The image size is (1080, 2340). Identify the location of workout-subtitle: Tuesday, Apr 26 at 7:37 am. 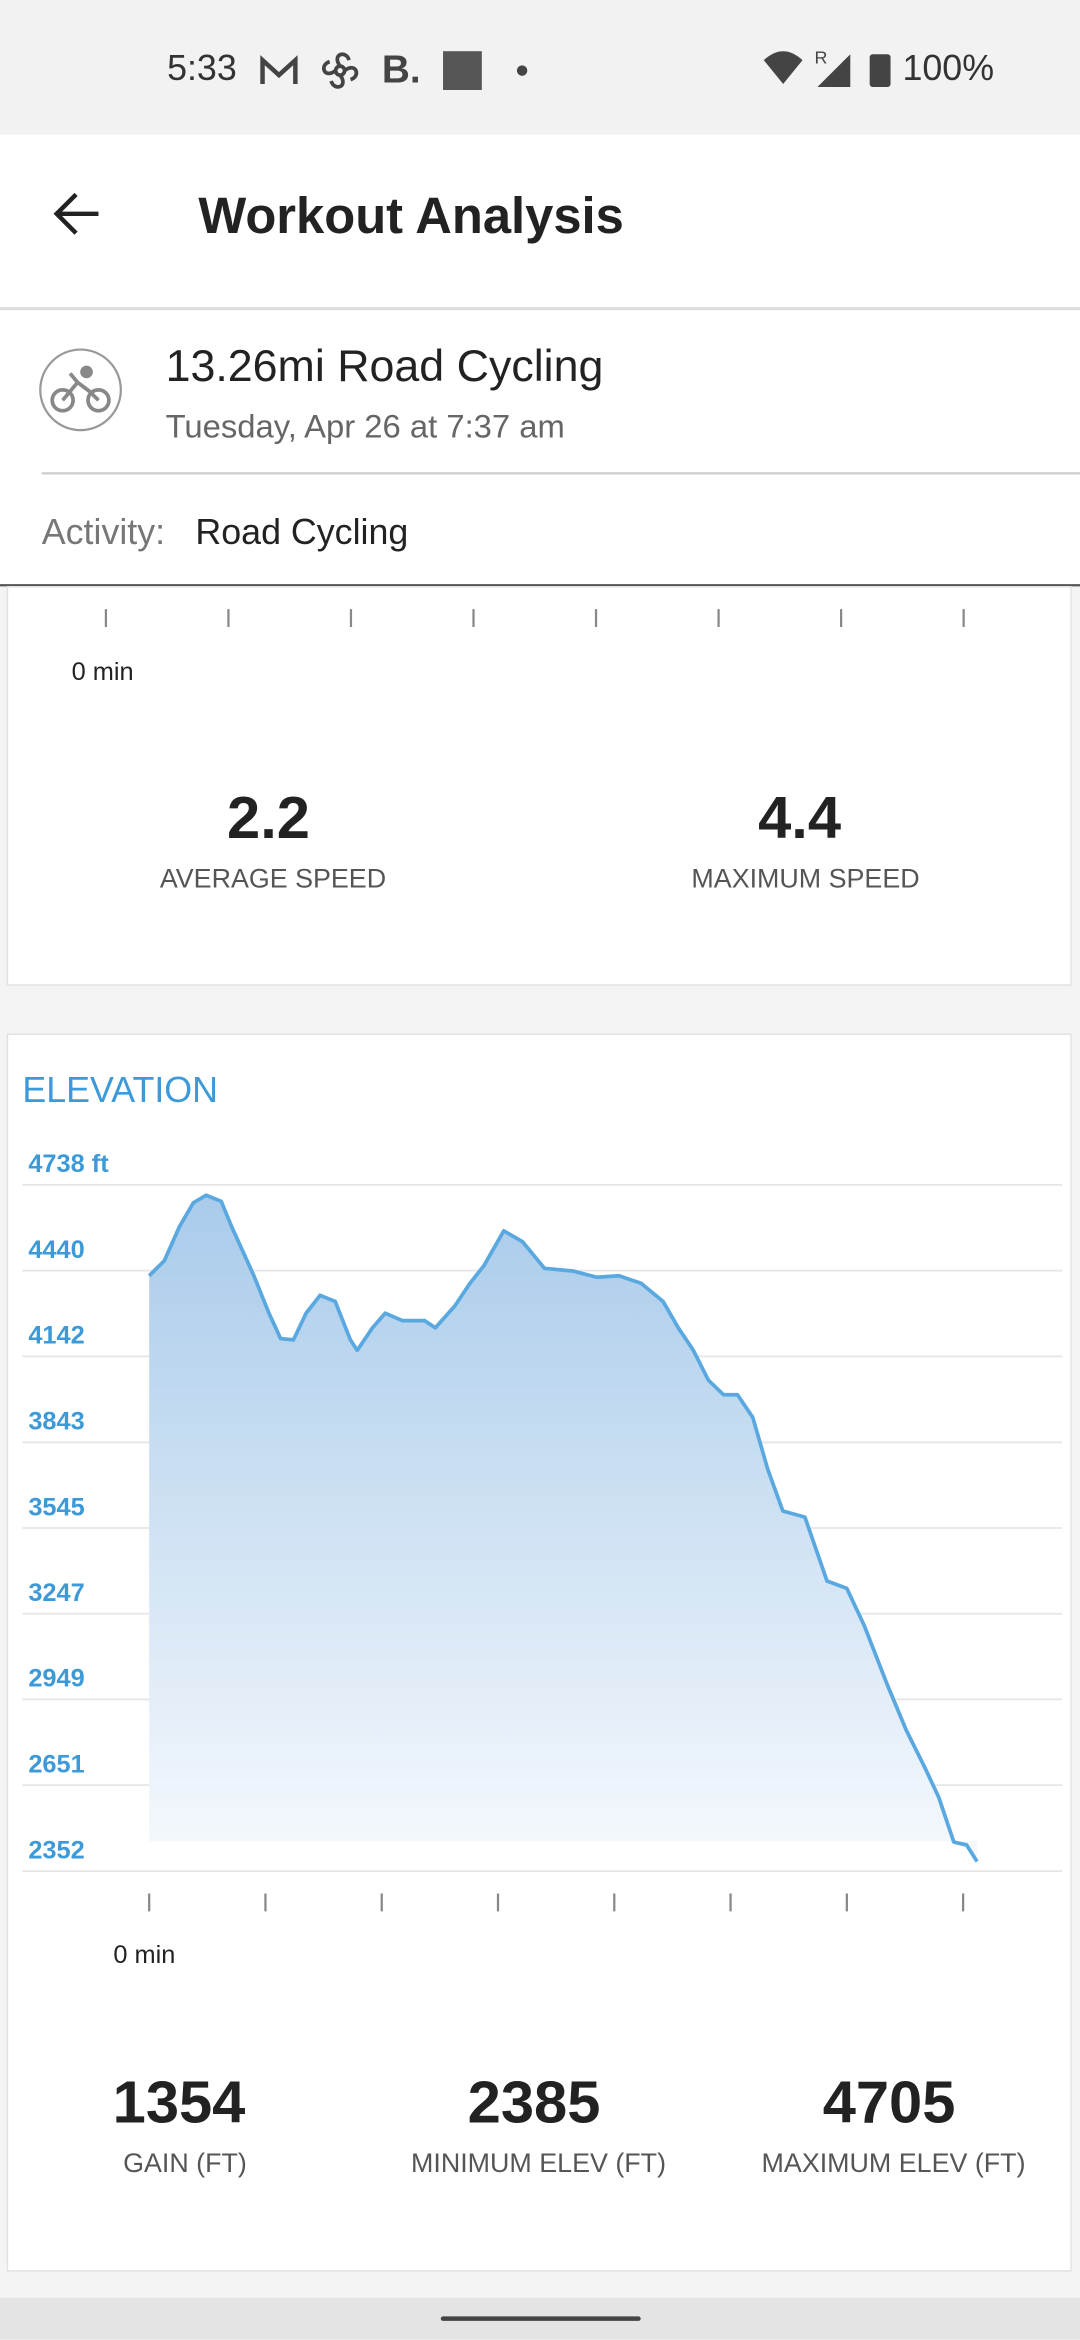
(365, 425).